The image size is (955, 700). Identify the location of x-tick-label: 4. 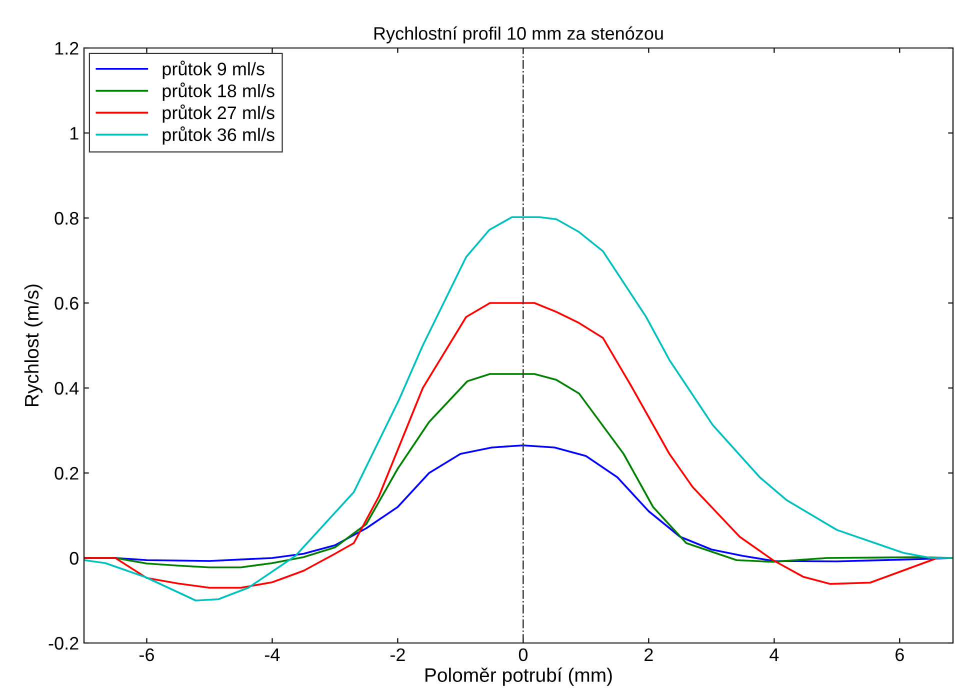
(774, 654).